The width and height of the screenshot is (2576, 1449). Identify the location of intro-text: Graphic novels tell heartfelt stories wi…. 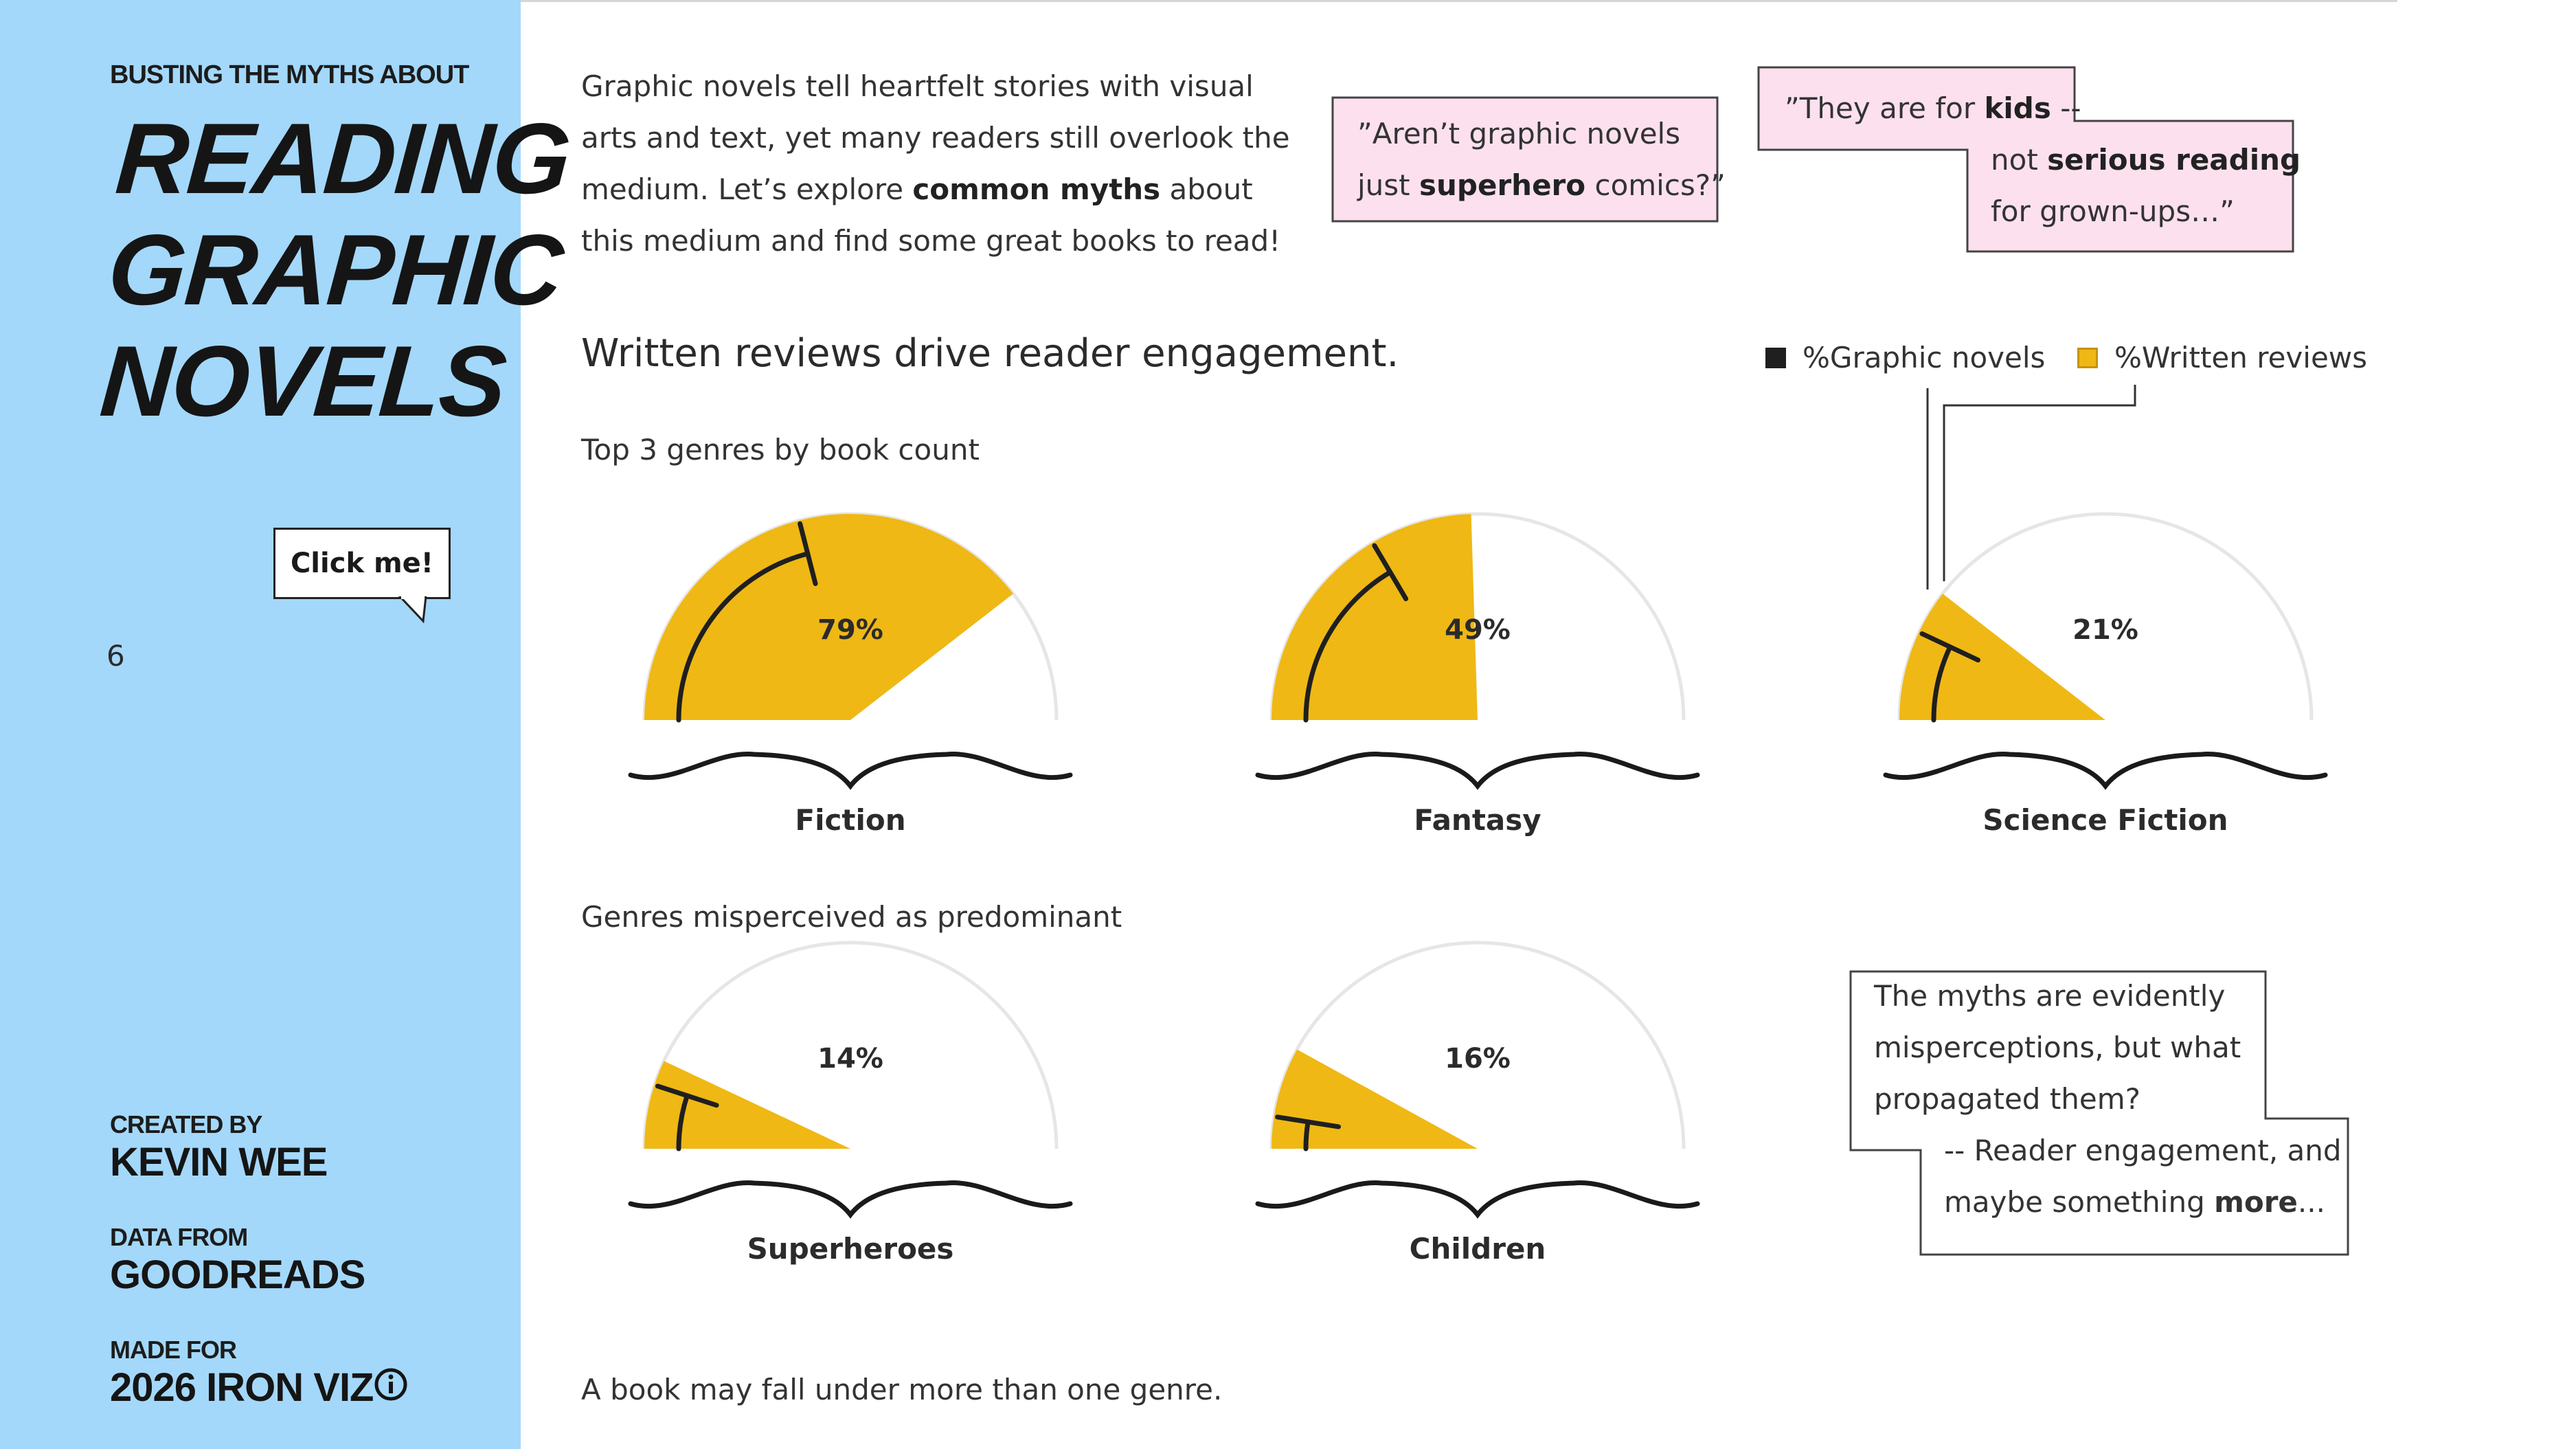
(935, 137).